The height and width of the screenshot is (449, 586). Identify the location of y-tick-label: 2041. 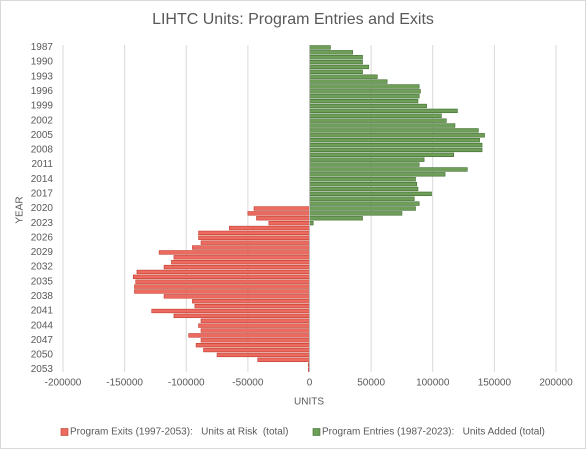
(42, 311).